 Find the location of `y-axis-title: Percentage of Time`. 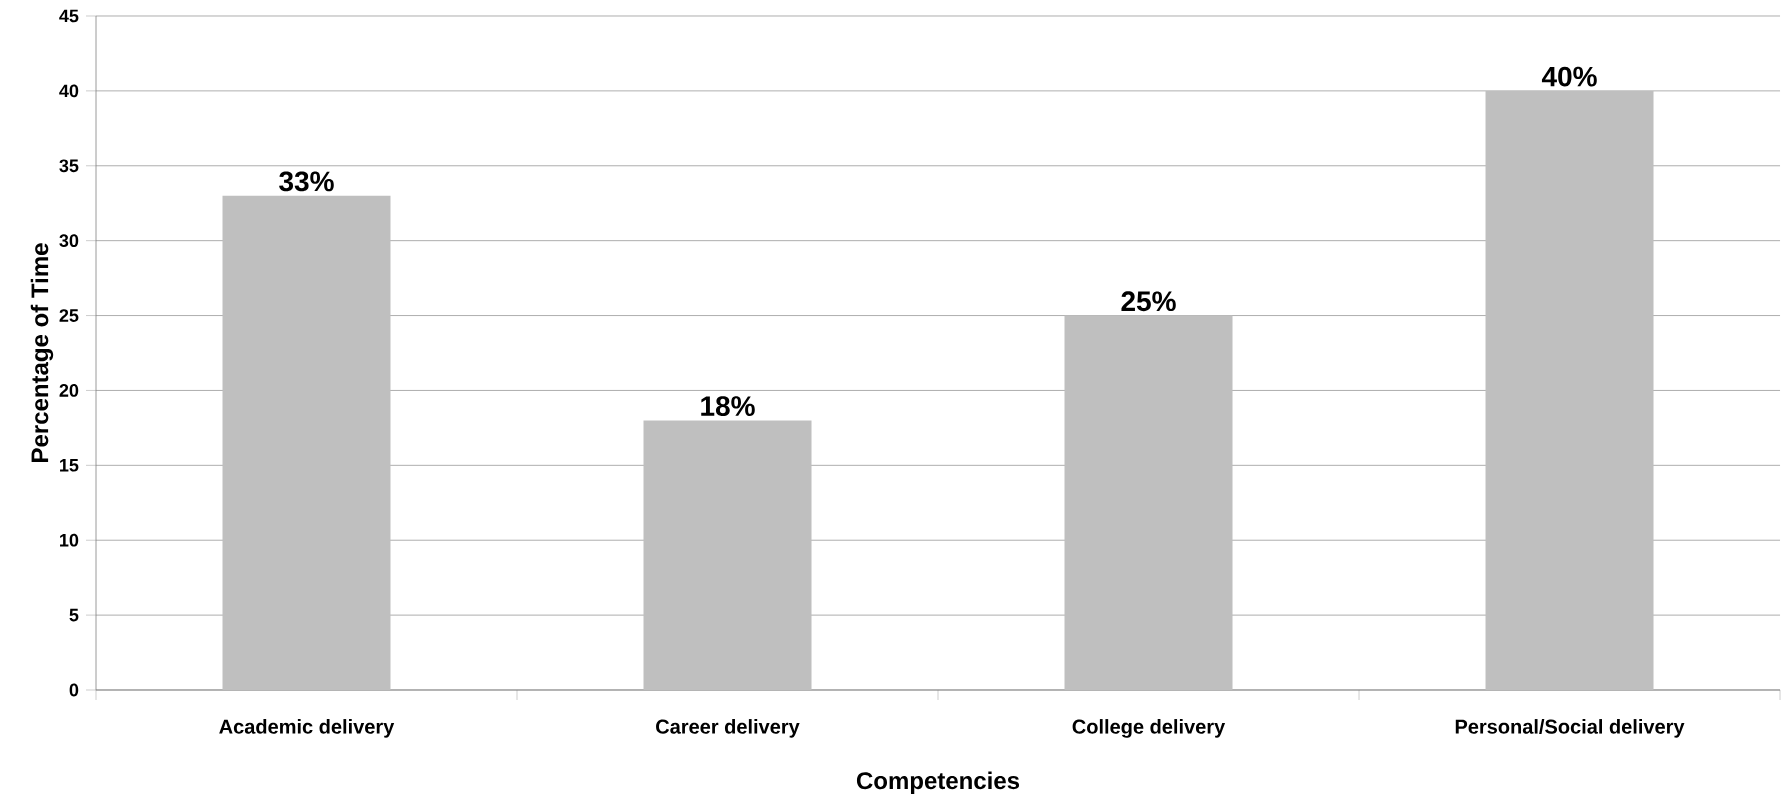

y-axis-title: Percentage of Time is located at coordinates (42, 352).